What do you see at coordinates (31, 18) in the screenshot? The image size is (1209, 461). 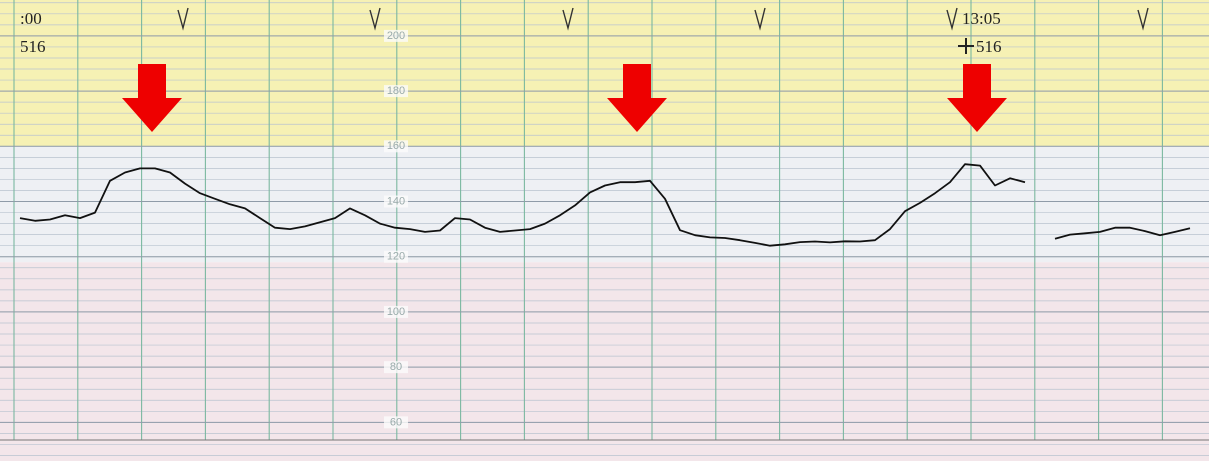 I see `time-label: :00` at bounding box center [31, 18].